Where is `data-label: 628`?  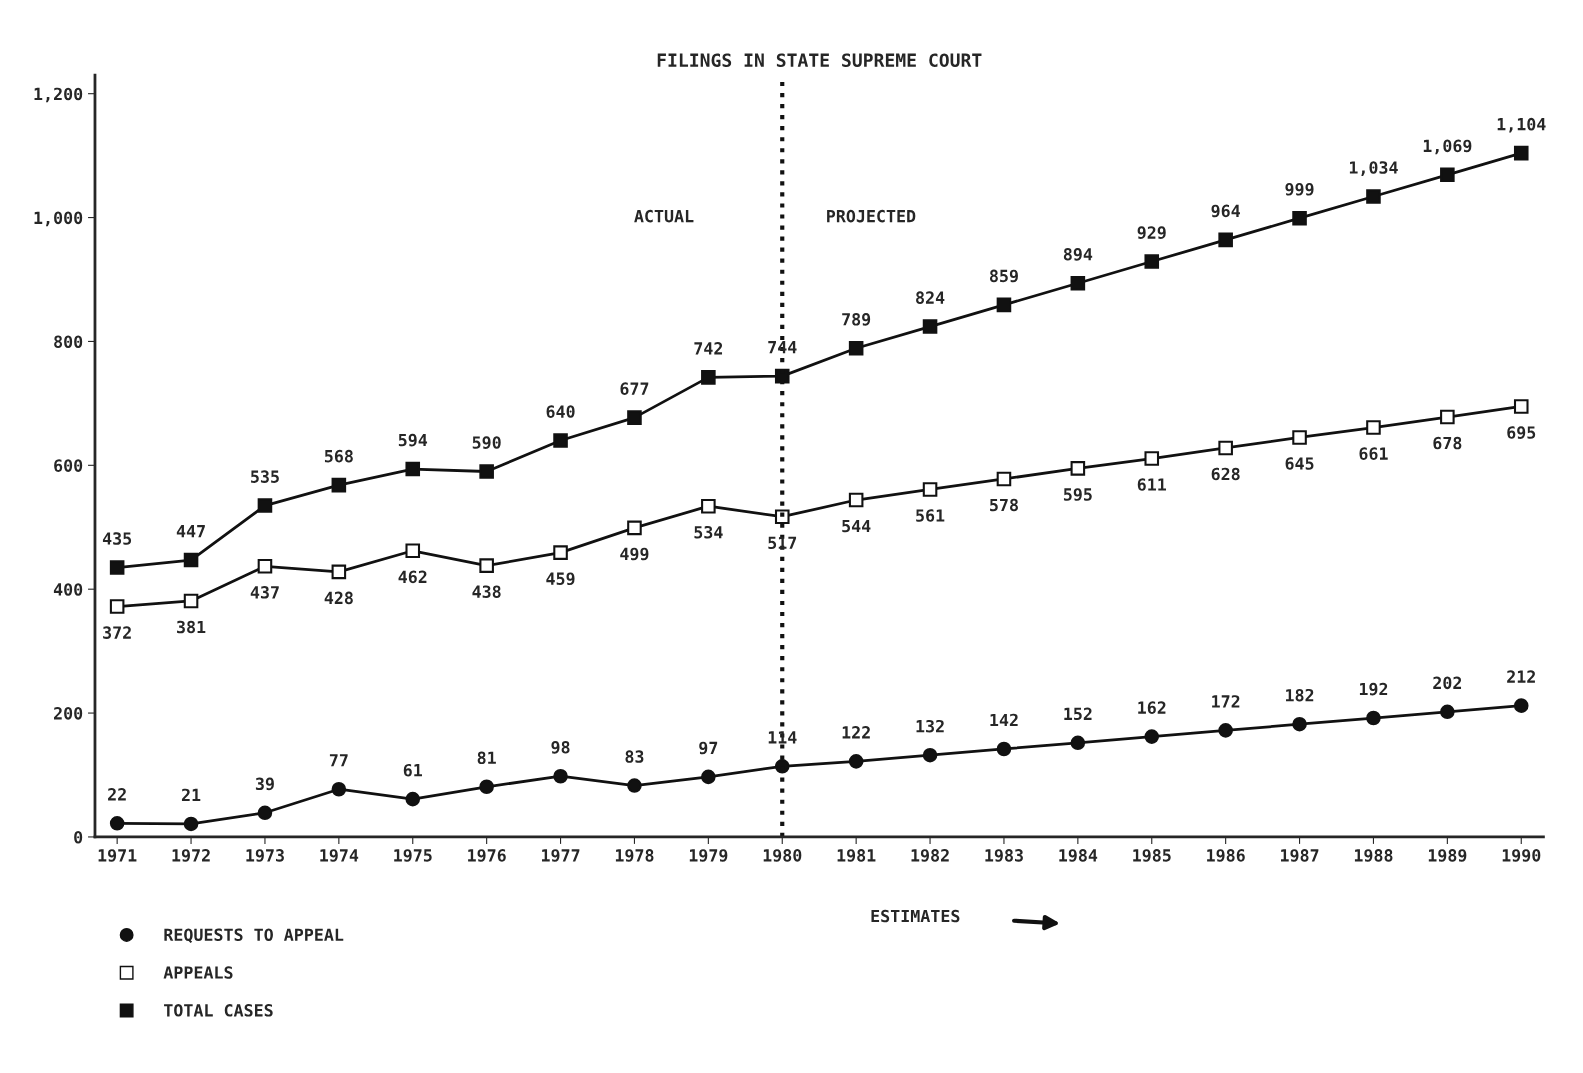 data-label: 628 is located at coordinates (1225, 474).